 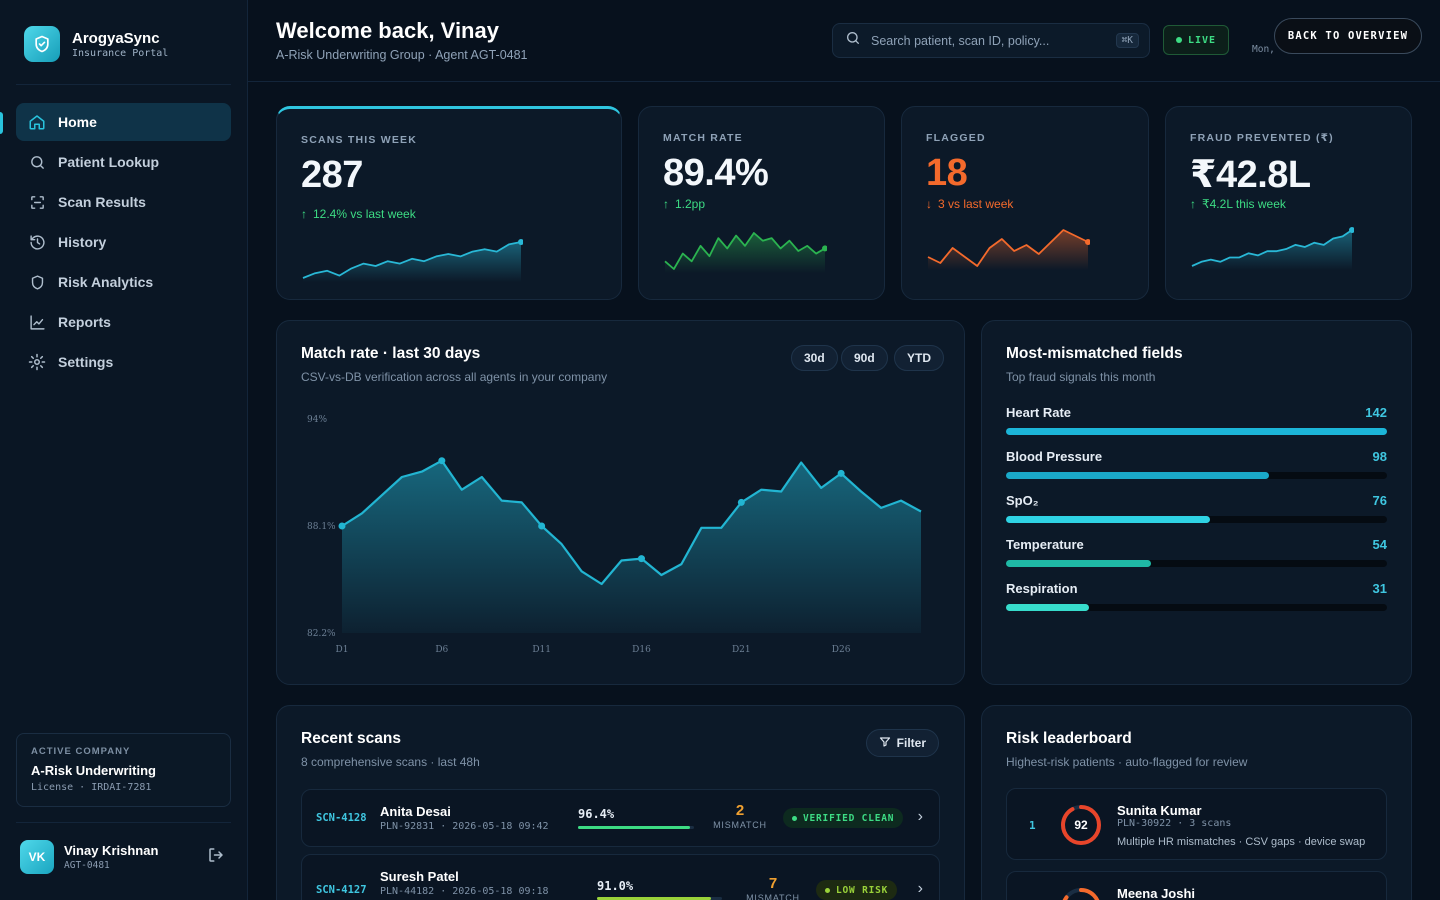 What do you see at coordinates (1379, 456) in the screenshot?
I see `field-count: 98` at bounding box center [1379, 456].